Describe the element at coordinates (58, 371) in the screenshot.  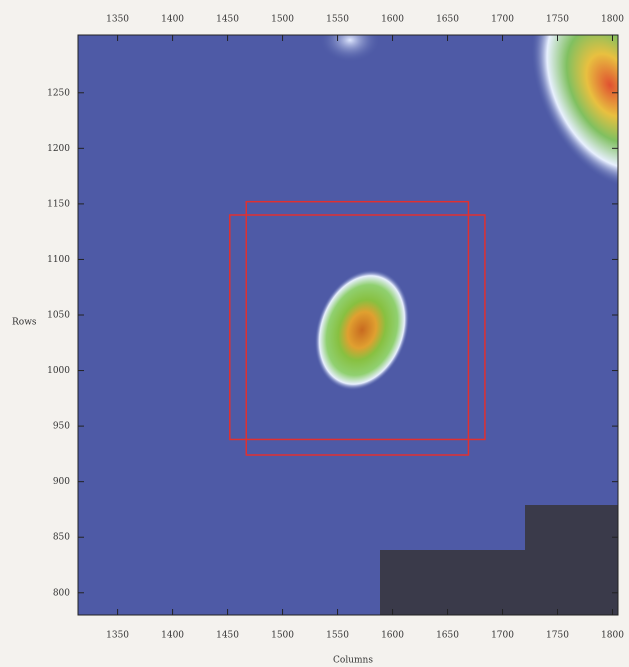
I see `y-tick-label: 1000` at that location.